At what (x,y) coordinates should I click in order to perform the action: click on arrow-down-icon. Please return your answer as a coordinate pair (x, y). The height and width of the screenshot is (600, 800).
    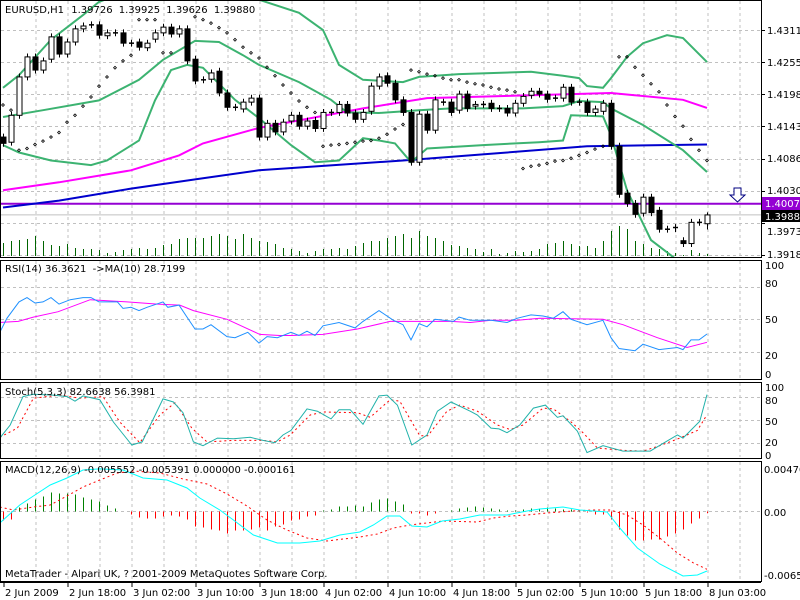
    Looking at the image, I should click on (737, 195).